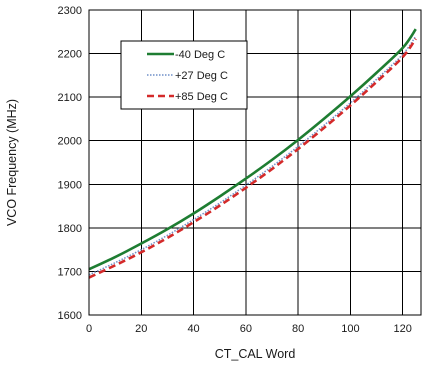 The height and width of the screenshot is (370, 424). I want to click on y-tick-label: 1900, so click(70, 185).